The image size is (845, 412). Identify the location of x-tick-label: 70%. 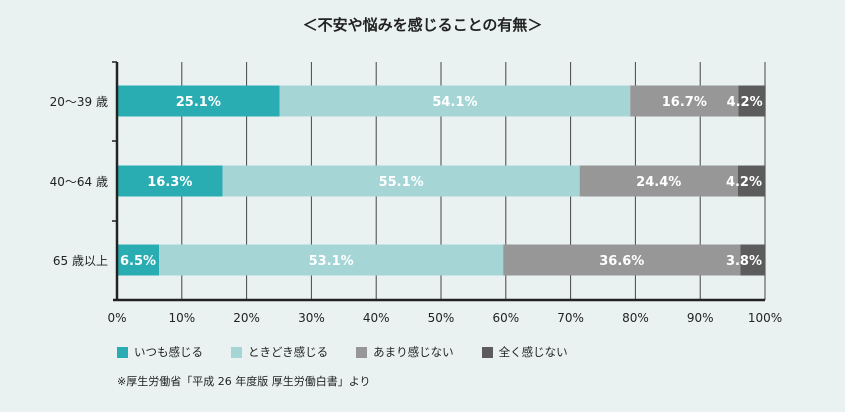
(570, 318).